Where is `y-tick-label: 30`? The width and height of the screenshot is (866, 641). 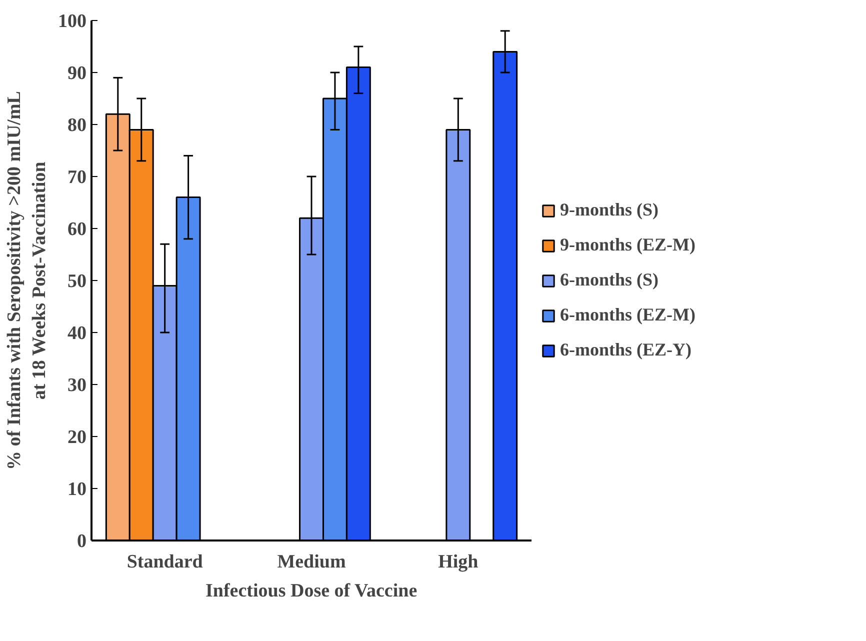
y-tick-label: 30 is located at coordinates (77, 385).